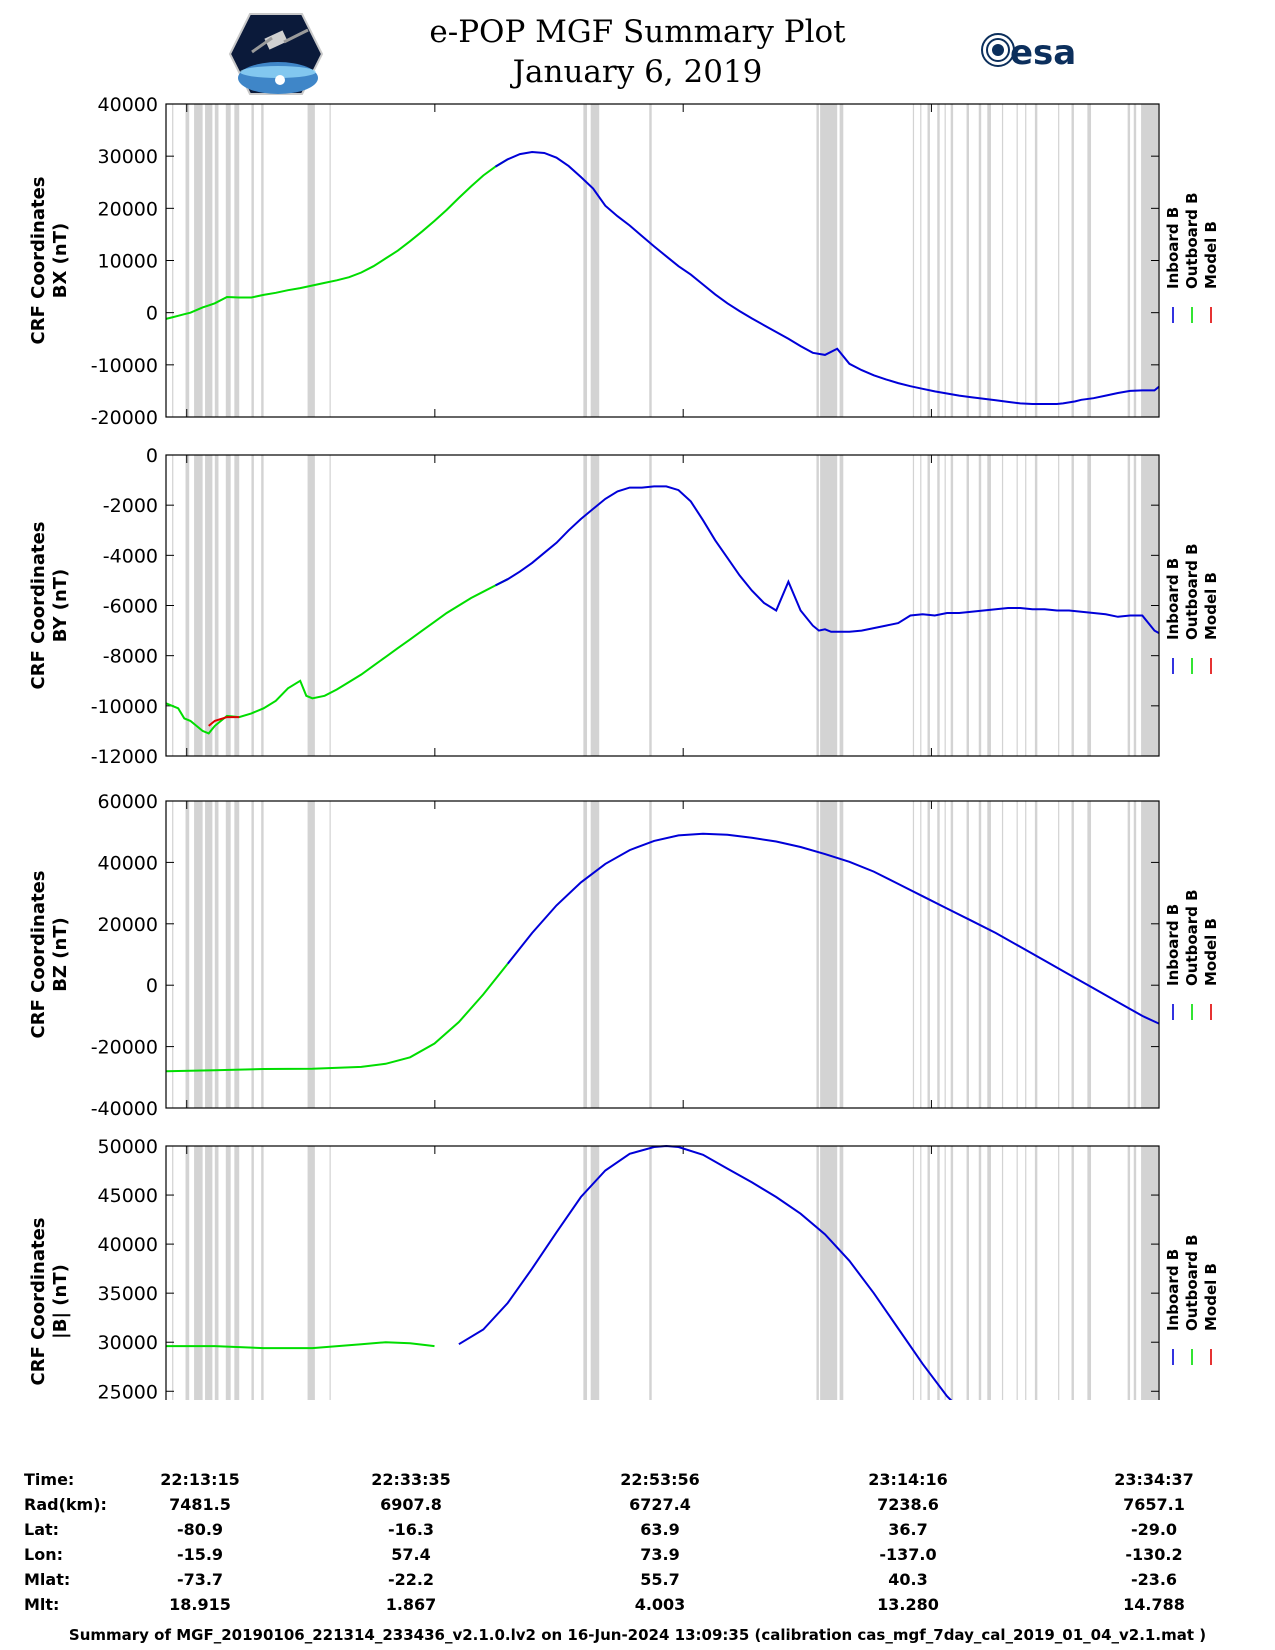  I want to click on plot-title: e-POP MGF Summary Plot, so click(637, 32).